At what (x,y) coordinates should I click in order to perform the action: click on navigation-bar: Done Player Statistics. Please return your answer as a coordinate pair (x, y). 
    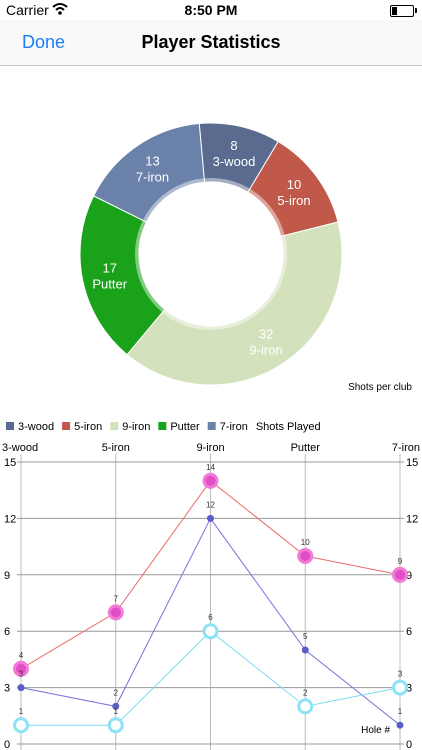
    Looking at the image, I should click on (211, 43).